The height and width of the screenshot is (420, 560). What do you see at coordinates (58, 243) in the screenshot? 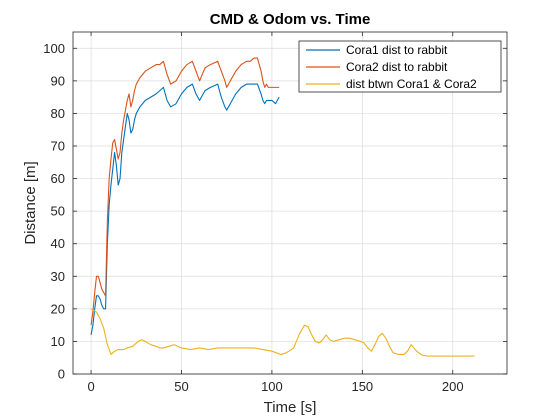
I see `y-tick-label: 40` at bounding box center [58, 243].